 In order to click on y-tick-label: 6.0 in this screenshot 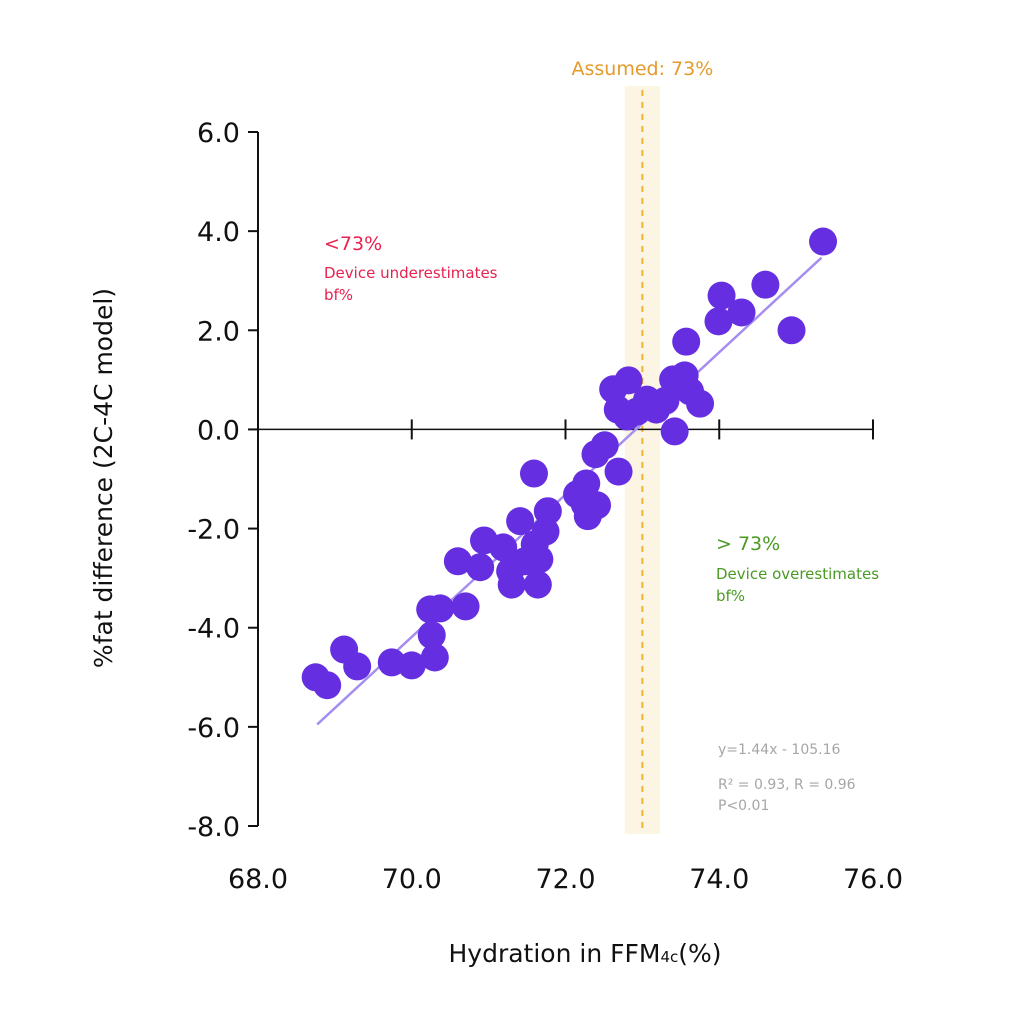, I will do `click(218, 133)`.